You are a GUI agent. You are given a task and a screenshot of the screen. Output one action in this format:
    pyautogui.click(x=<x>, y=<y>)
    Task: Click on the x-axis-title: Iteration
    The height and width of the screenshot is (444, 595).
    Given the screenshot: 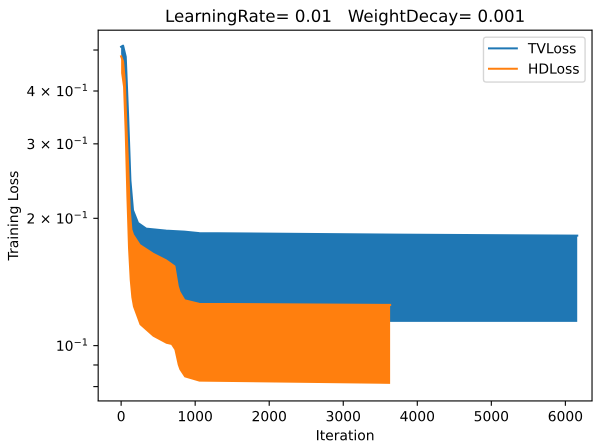 What is the action you would take?
    pyautogui.click(x=345, y=435)
    